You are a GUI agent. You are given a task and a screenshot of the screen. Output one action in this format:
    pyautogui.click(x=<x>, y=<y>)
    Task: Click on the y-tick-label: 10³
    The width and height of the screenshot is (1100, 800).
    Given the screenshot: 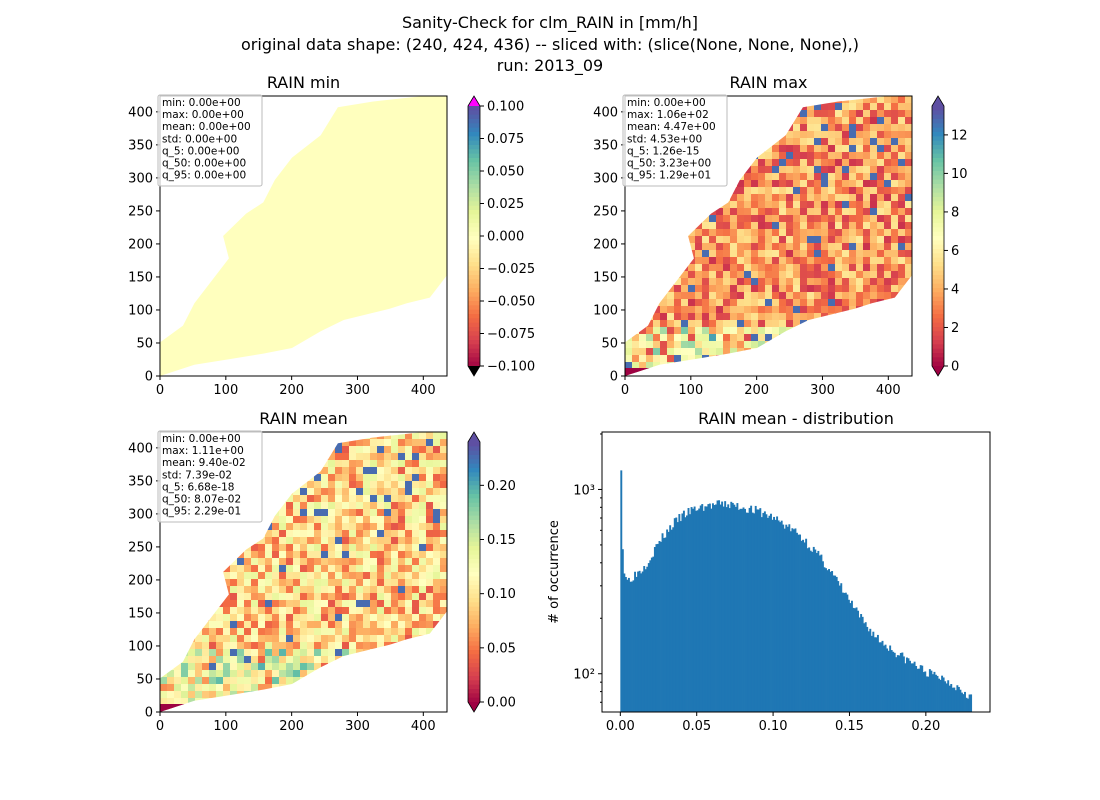 What is the action you would take?
    pyautogui.click(x=584, y=490)
    